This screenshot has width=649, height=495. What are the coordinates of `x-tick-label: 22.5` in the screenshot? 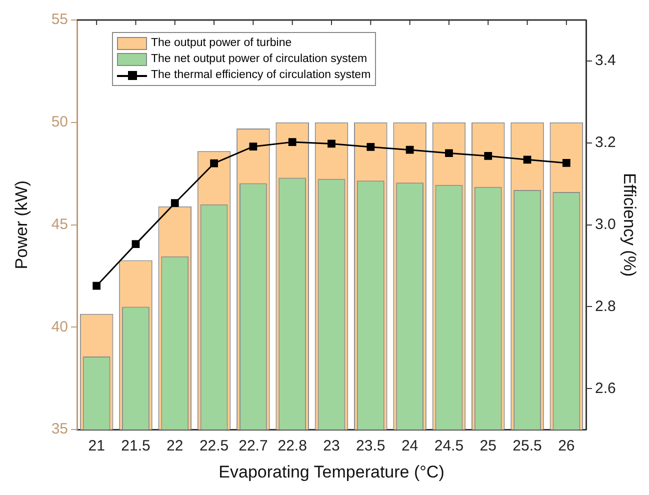 It's located at (214, 446).